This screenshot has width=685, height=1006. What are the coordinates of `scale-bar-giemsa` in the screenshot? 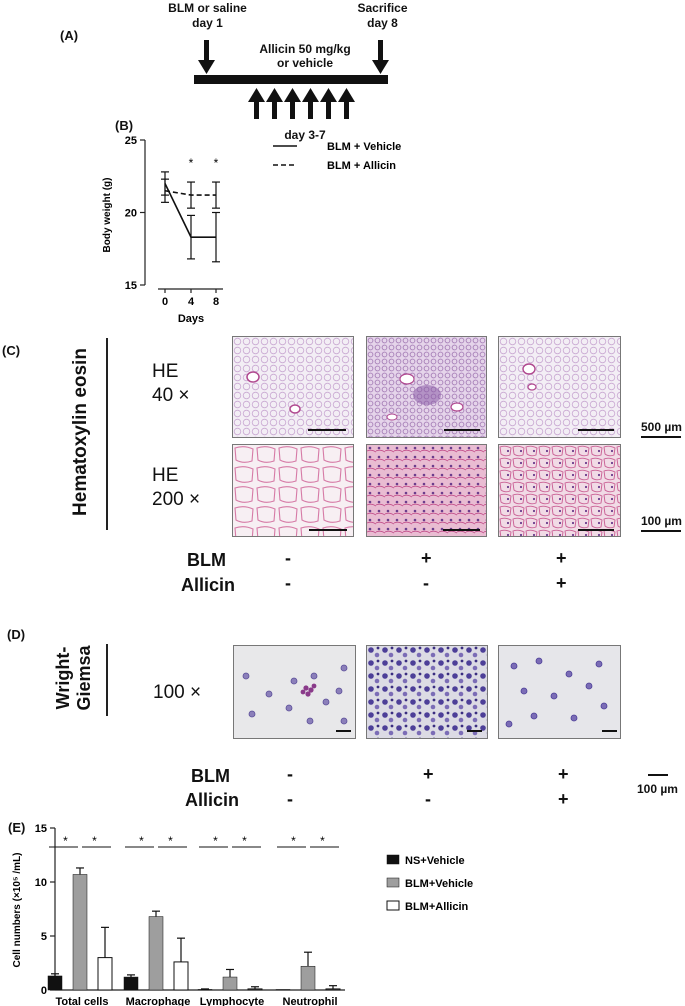 It's located at (658, 775).